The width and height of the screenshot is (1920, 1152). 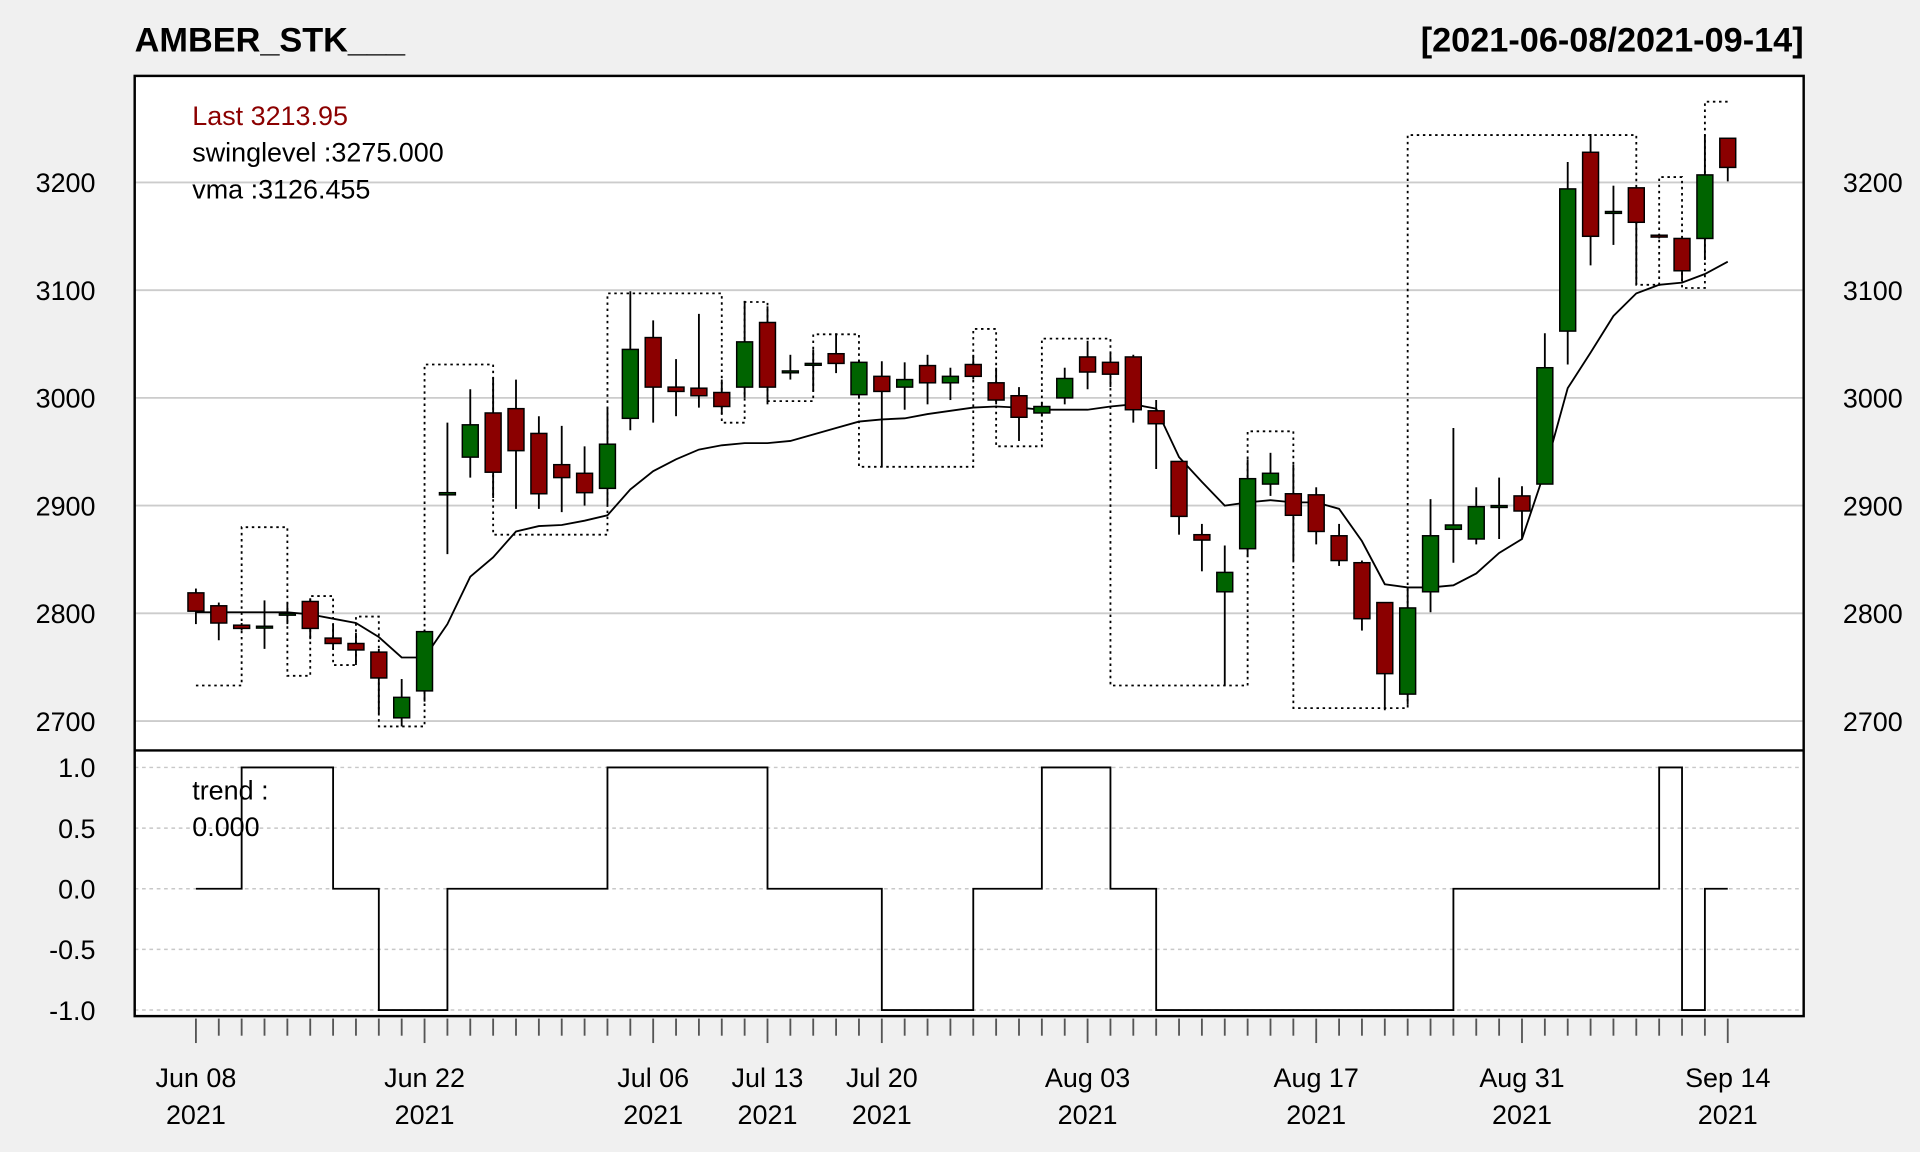 What do you see at coordinates (76, 768) in the screenshot?
I see `y-tick-label: 1.0` at bounding box center [76, 768].